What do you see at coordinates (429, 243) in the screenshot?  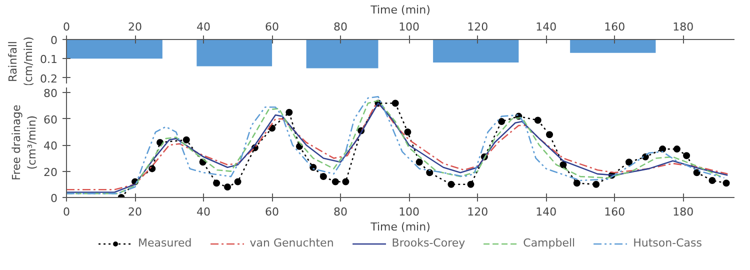 I see `legend-label: Brooks-Corey` at bounding box center [429, 243].